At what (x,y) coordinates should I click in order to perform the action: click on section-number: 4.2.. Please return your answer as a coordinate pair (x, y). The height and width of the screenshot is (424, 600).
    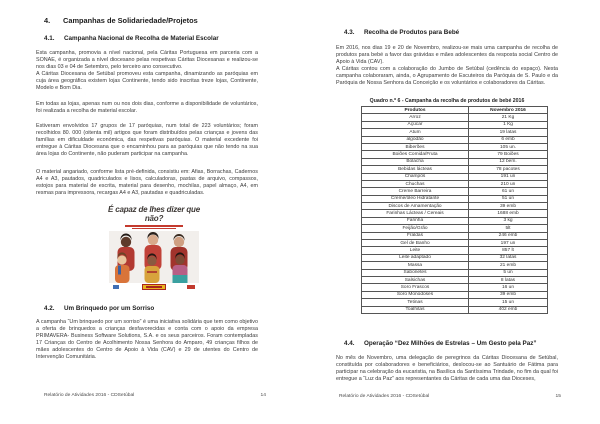
    Looking at the image, I should click on (49, 308).